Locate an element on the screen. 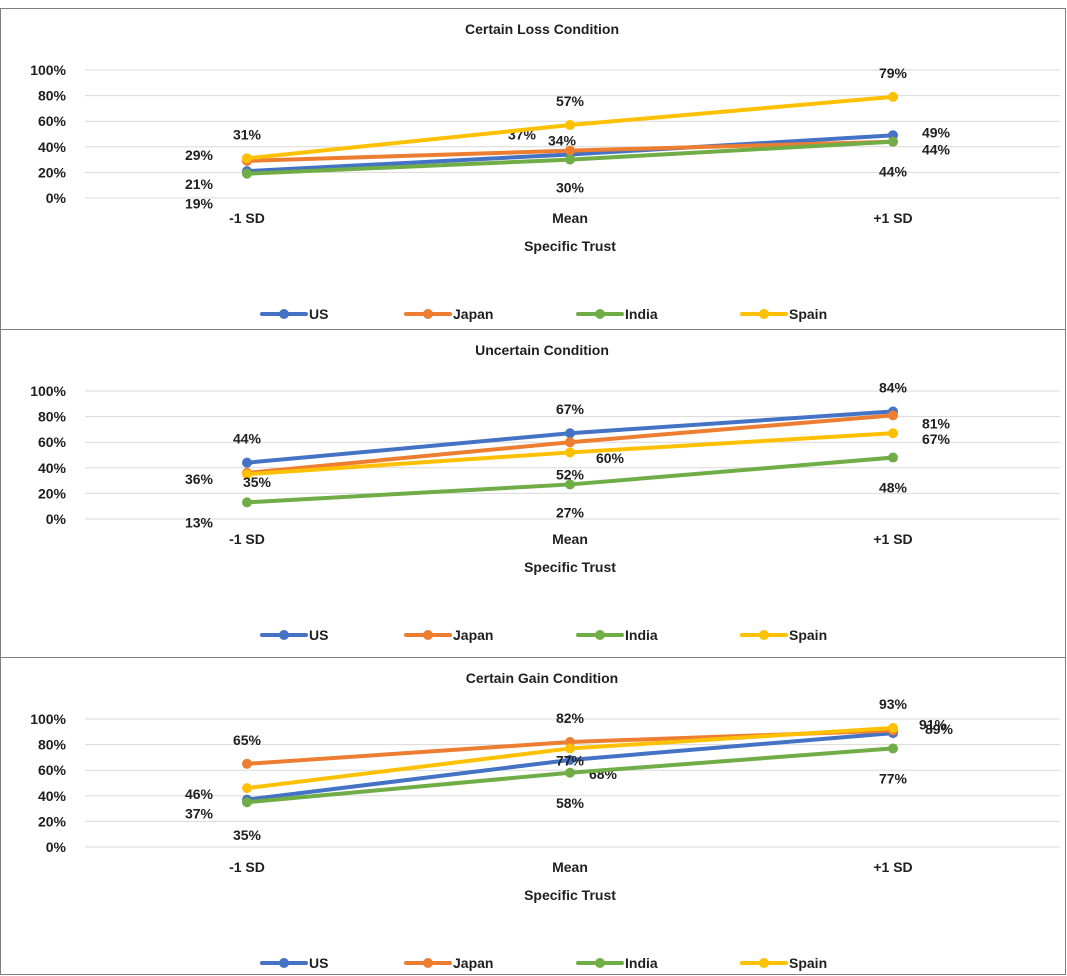 This screenshot has height=976, width=1067. data-label: 91% is located at coordinates (933, 725).